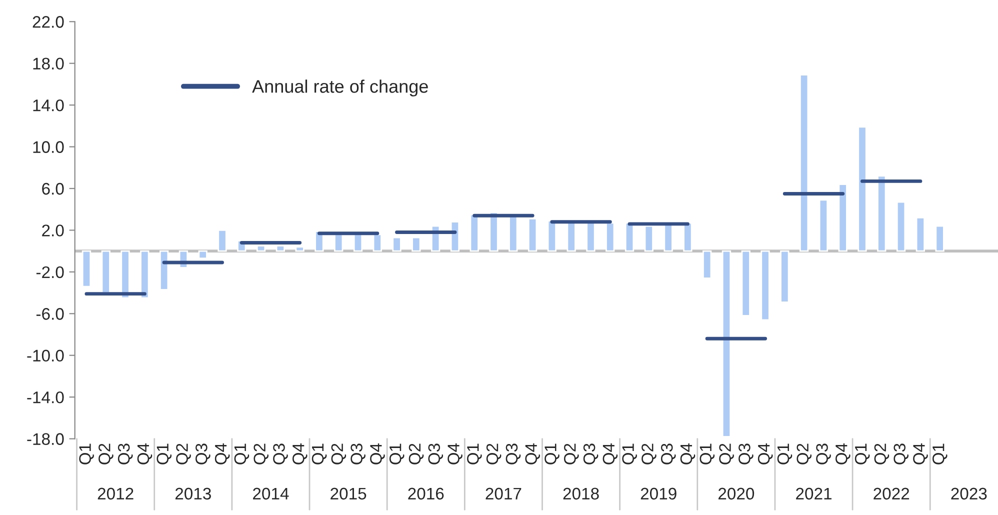 The height and width of the screenshot is (515, 998). I want to click on text: 2021, so click(814, 494).